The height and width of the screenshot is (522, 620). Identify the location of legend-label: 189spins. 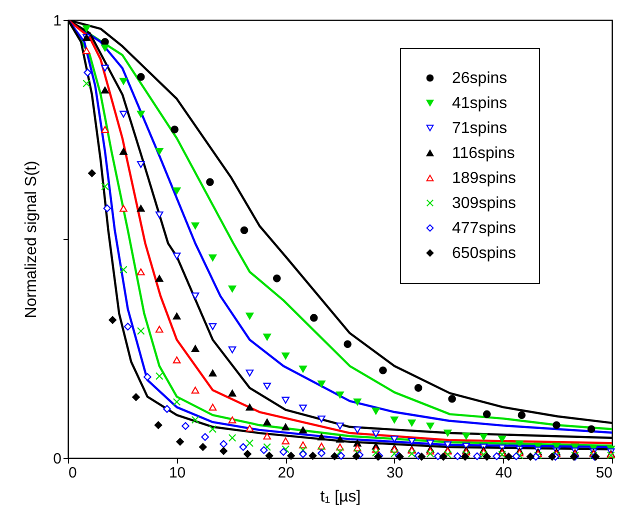
(484, 178).